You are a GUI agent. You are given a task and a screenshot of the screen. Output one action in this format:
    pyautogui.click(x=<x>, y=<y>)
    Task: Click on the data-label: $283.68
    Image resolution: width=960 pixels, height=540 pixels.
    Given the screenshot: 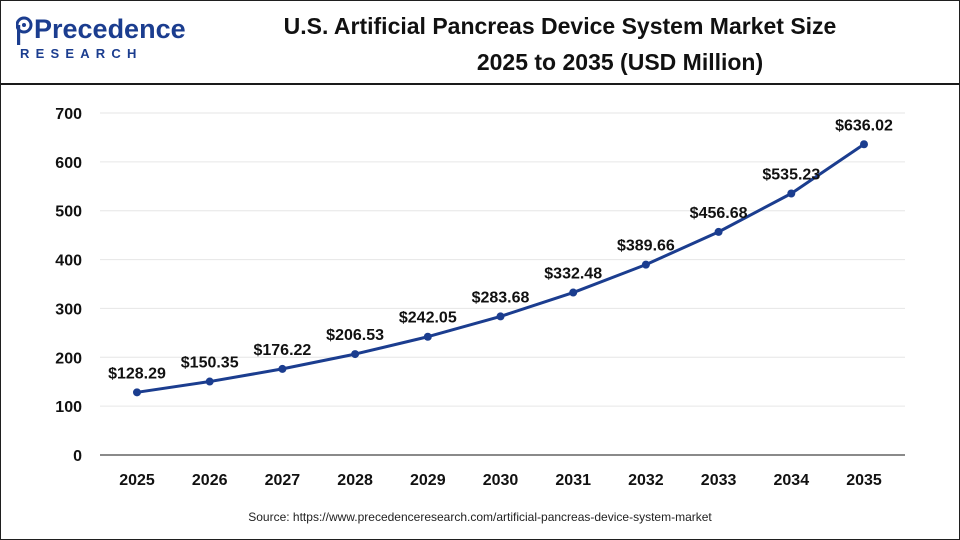 What is the action you would take?
    pyautogui.click(x=501, y=297)
    